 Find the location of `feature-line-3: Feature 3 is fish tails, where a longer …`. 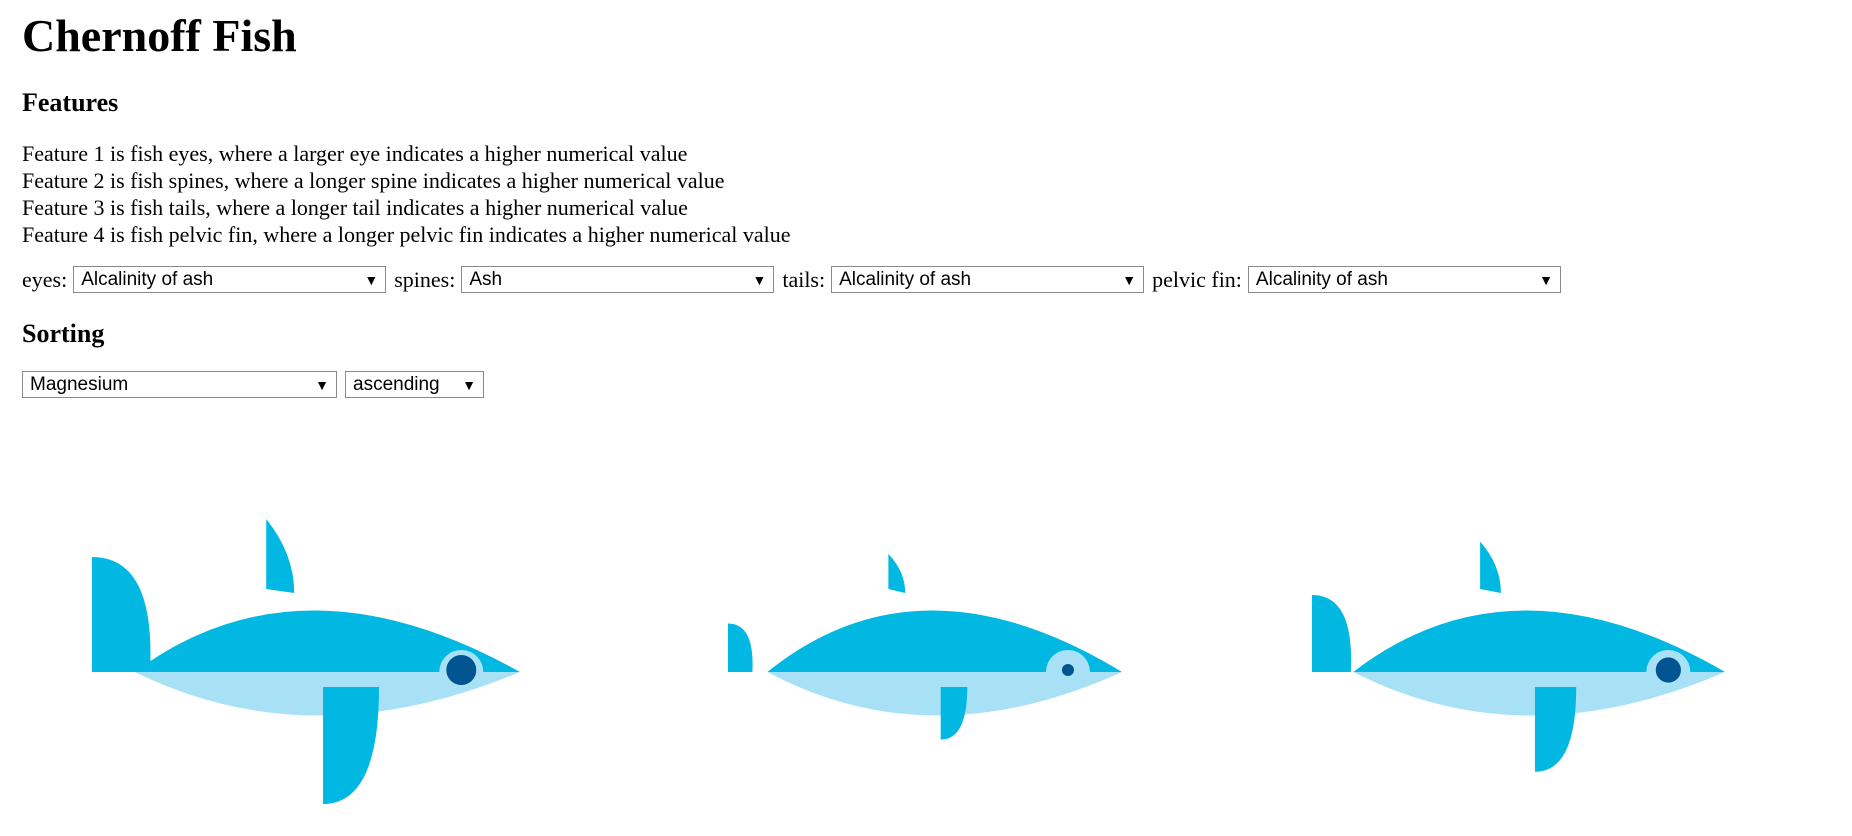

feature-line-3: Feature 3 is fish tails, where a longer … is located at coordinates (355, 208).